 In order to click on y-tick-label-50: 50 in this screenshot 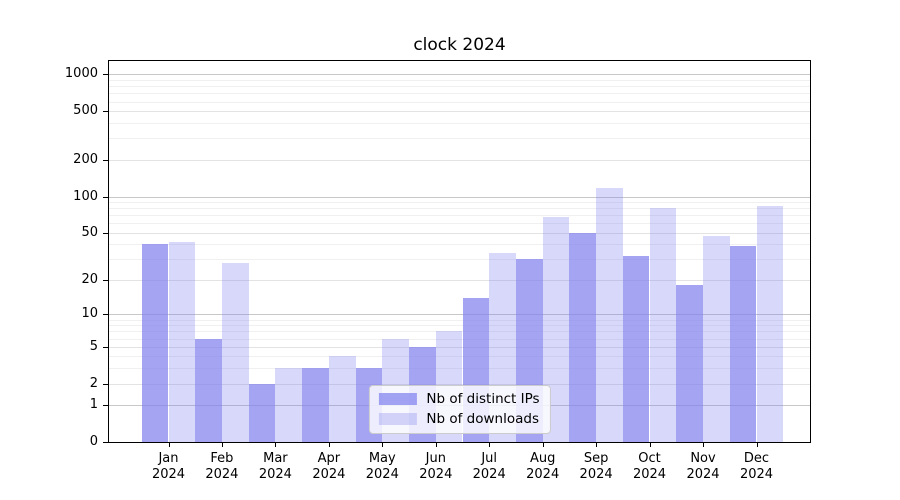, I will do `click(89, 232)`.